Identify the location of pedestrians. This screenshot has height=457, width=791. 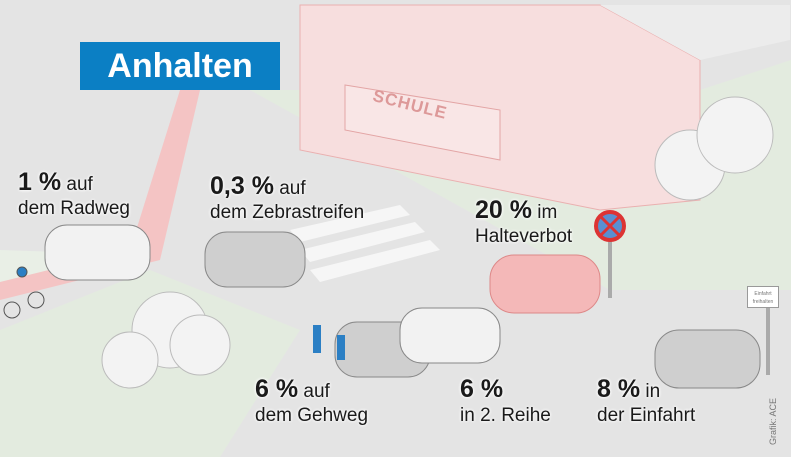
(329, 342).